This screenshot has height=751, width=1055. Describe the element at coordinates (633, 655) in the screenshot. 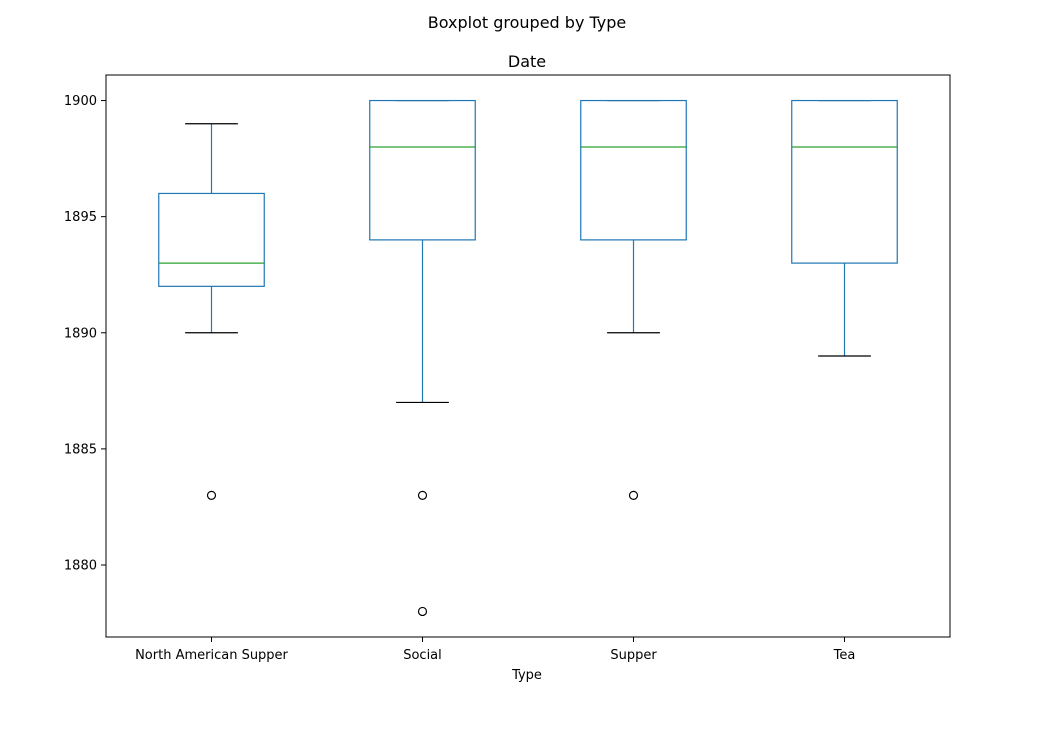

I see `x-tick-label: Supper` at that location.